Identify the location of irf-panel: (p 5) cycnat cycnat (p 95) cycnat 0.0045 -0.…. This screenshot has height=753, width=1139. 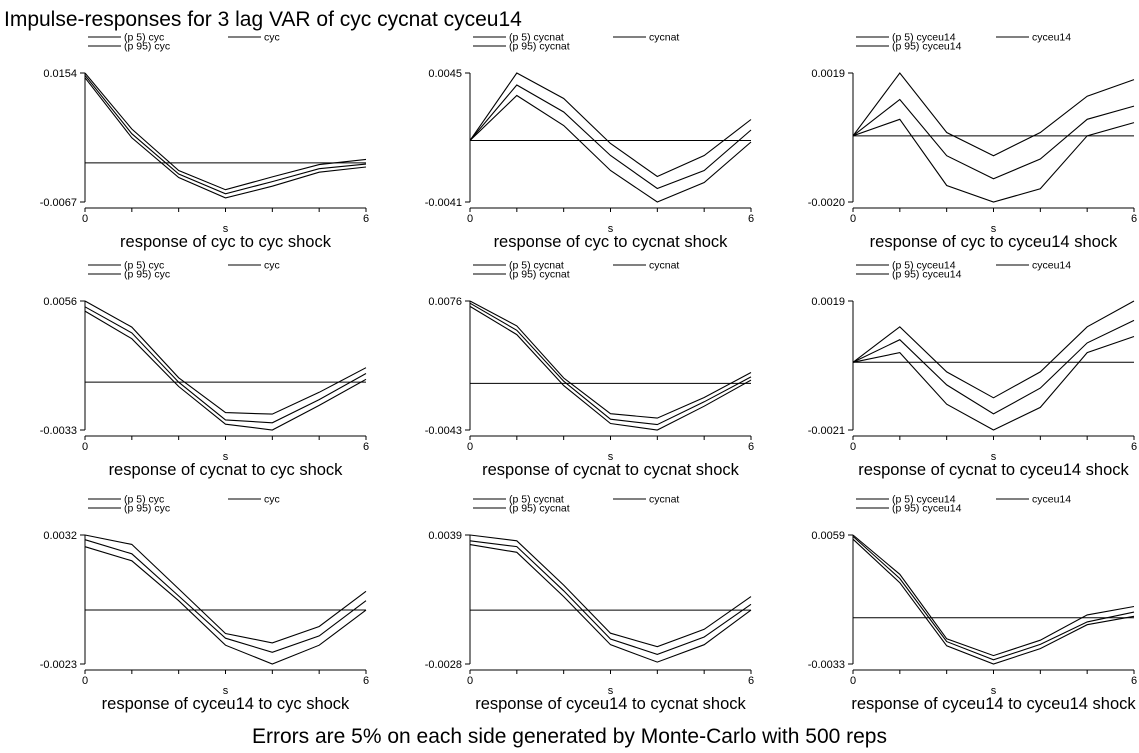
(589, 142).